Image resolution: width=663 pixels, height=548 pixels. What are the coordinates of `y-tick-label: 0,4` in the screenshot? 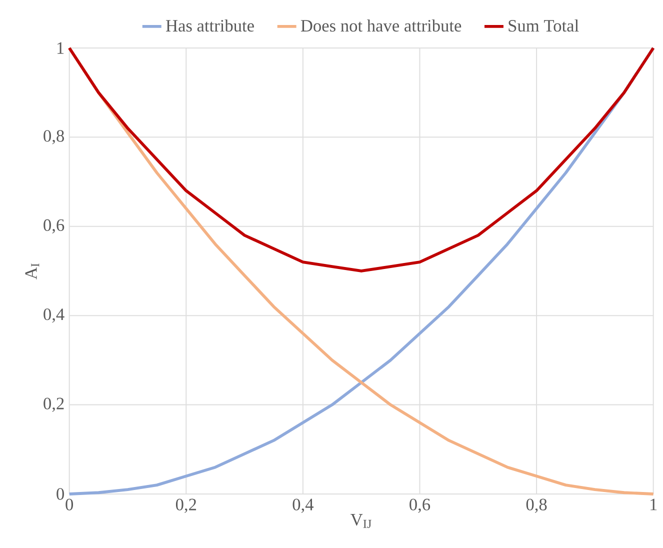 It's located at (54, 315).